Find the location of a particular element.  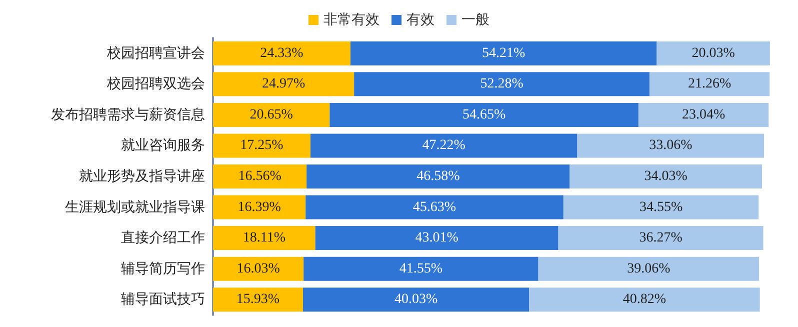

data-label: 24.33% is located at coordinates (282, 53).